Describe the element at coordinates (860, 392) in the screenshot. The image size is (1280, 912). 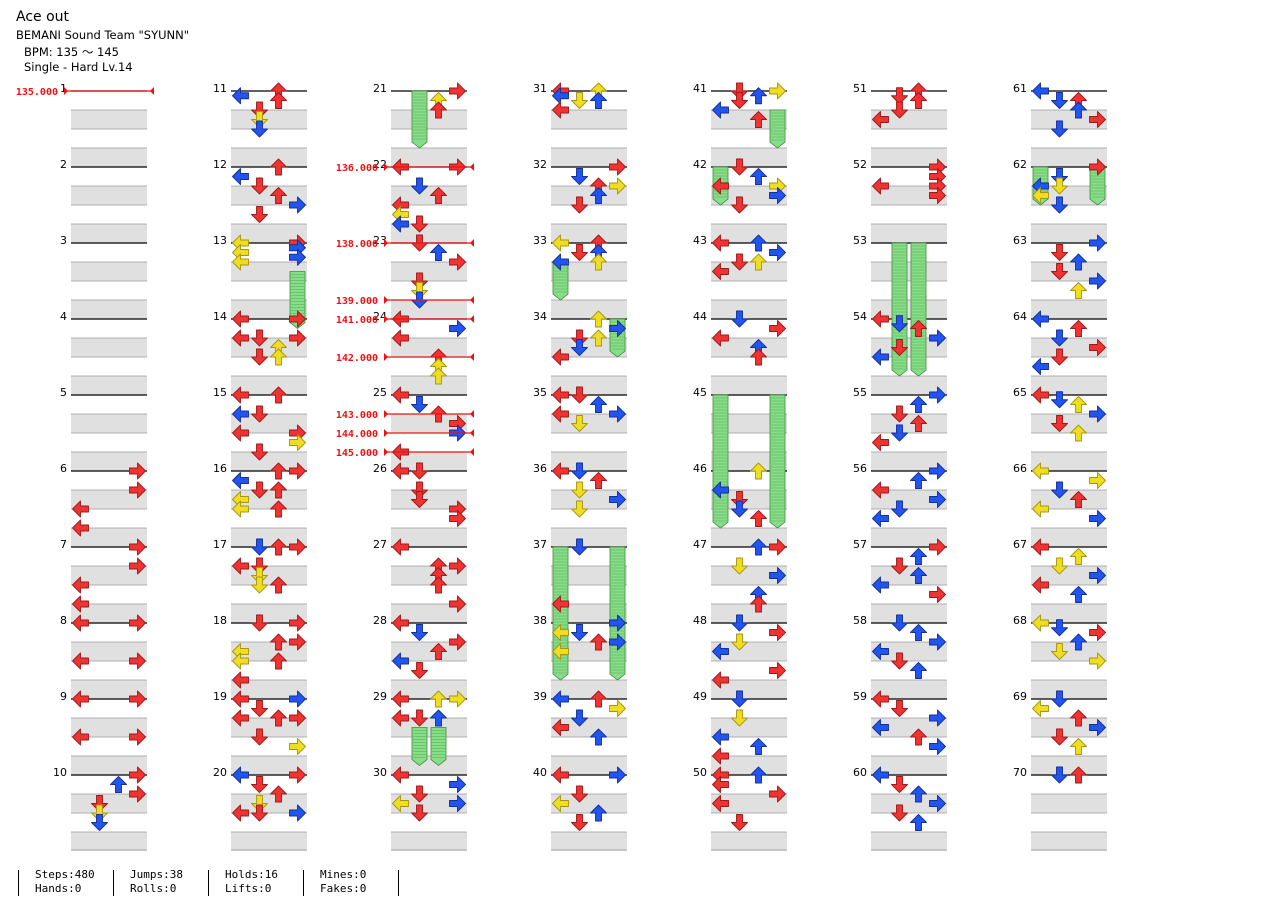
I see `measure-number: 55` at that location.